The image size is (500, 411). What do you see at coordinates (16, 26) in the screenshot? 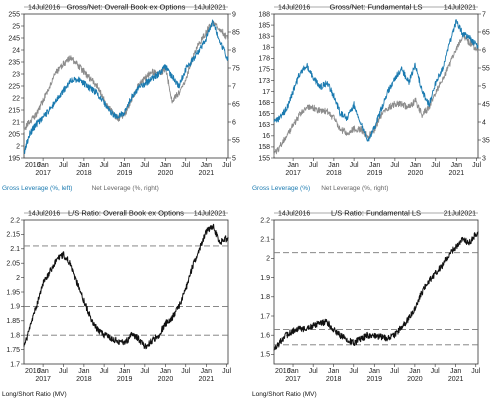
I see `y-tick-label-left: 25` at bounding box center [16, 26].